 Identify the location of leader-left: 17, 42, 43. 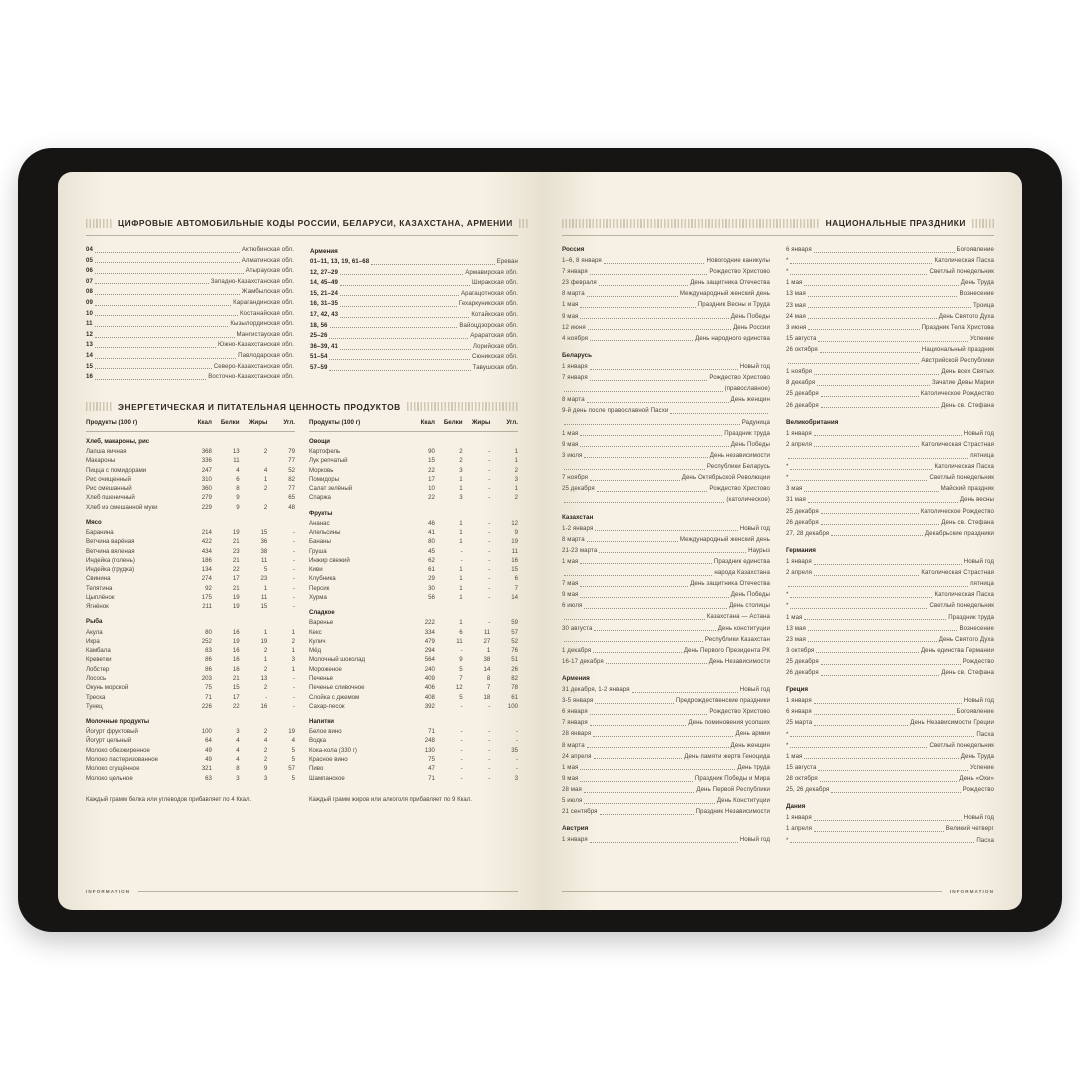
(324, 315).